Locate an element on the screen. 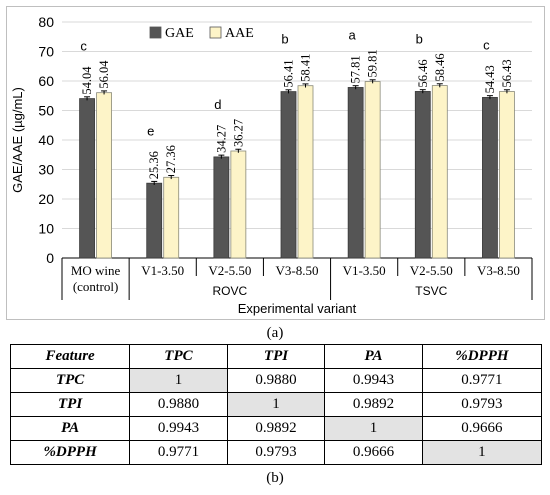 This screenshot has width=550, height=495. table-header-row: Feature TPC TPI PA %DPPH is located at coordinates (276, 356).